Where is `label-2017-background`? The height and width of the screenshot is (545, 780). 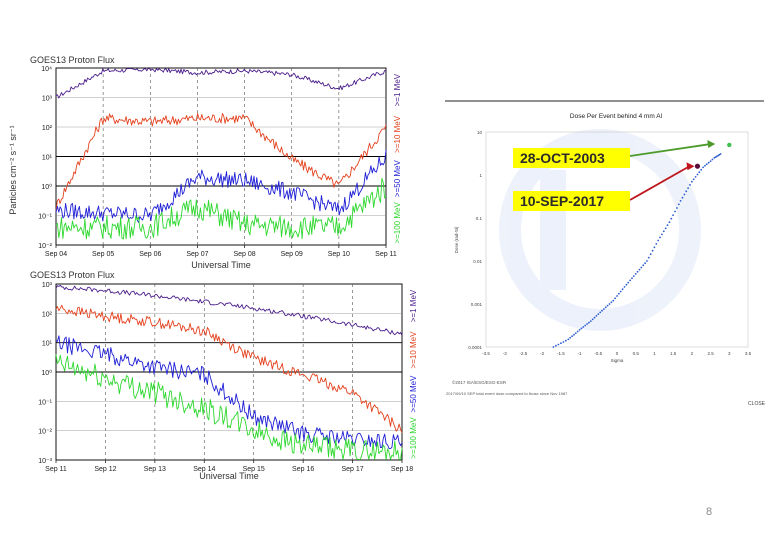 label-2017-background is located at coordinates (571, 201).